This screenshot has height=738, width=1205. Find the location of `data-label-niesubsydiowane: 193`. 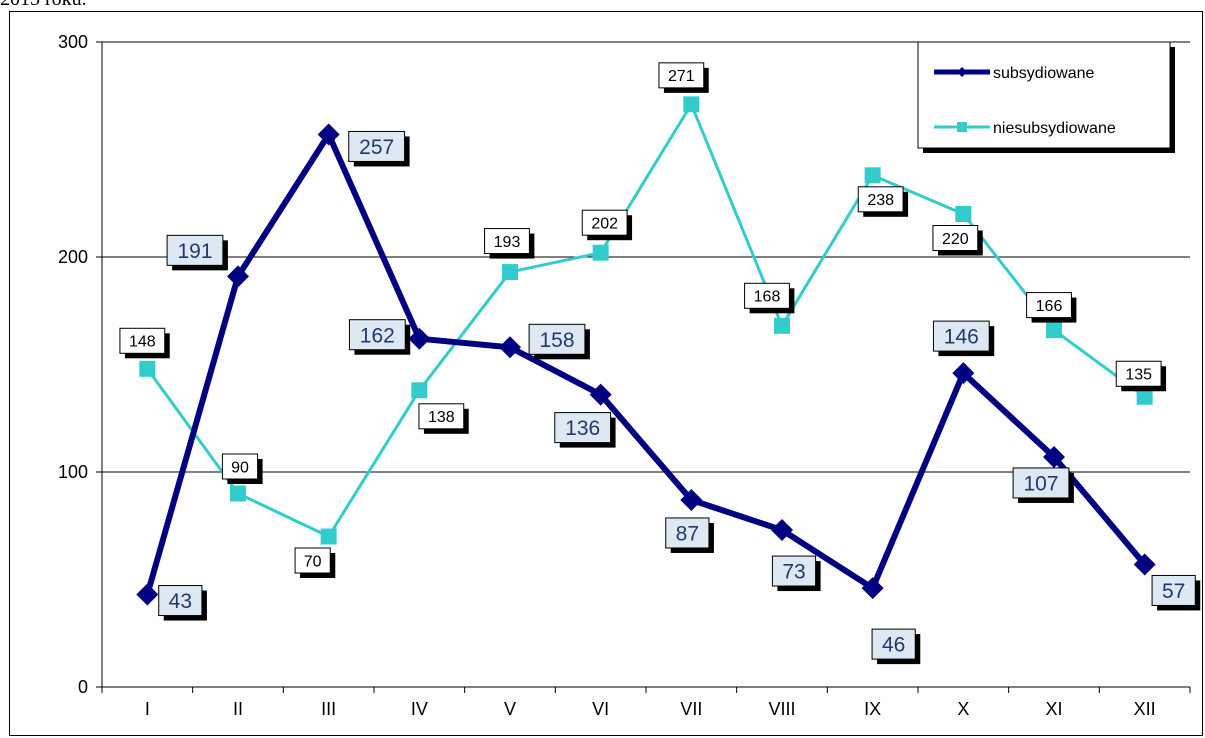

data-label-niesubsydiowane: 193 is located at coordinates (509, 243).